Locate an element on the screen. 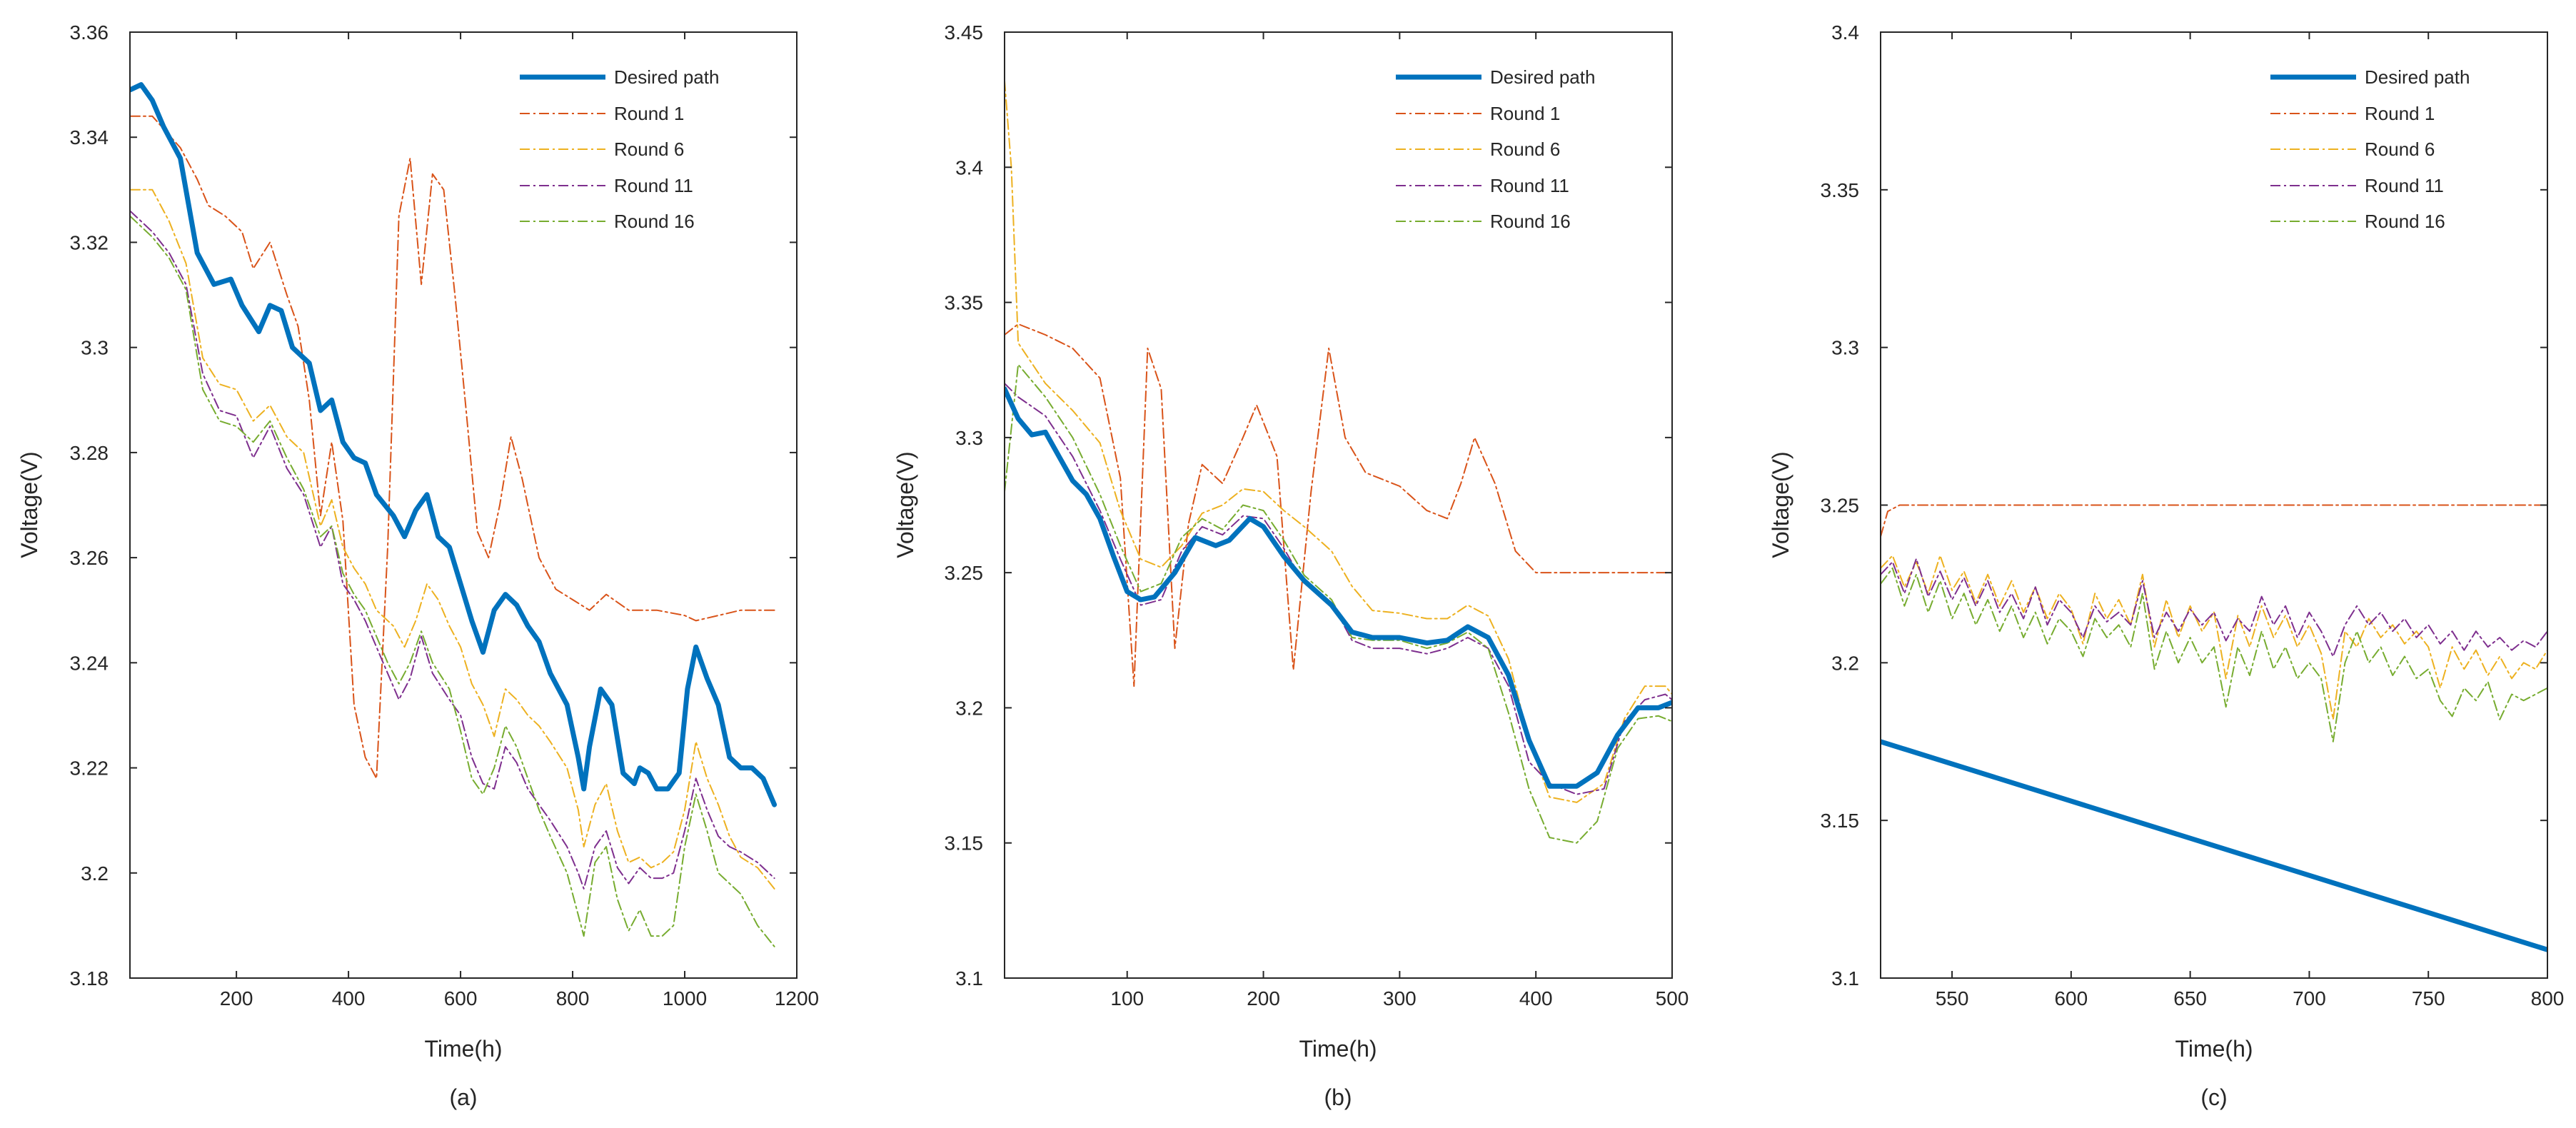 Image resolution: width=2576 pixels, height=1128 pixels. x-axis-label-b: Time(h) is located at coordinates (1338, 1049).